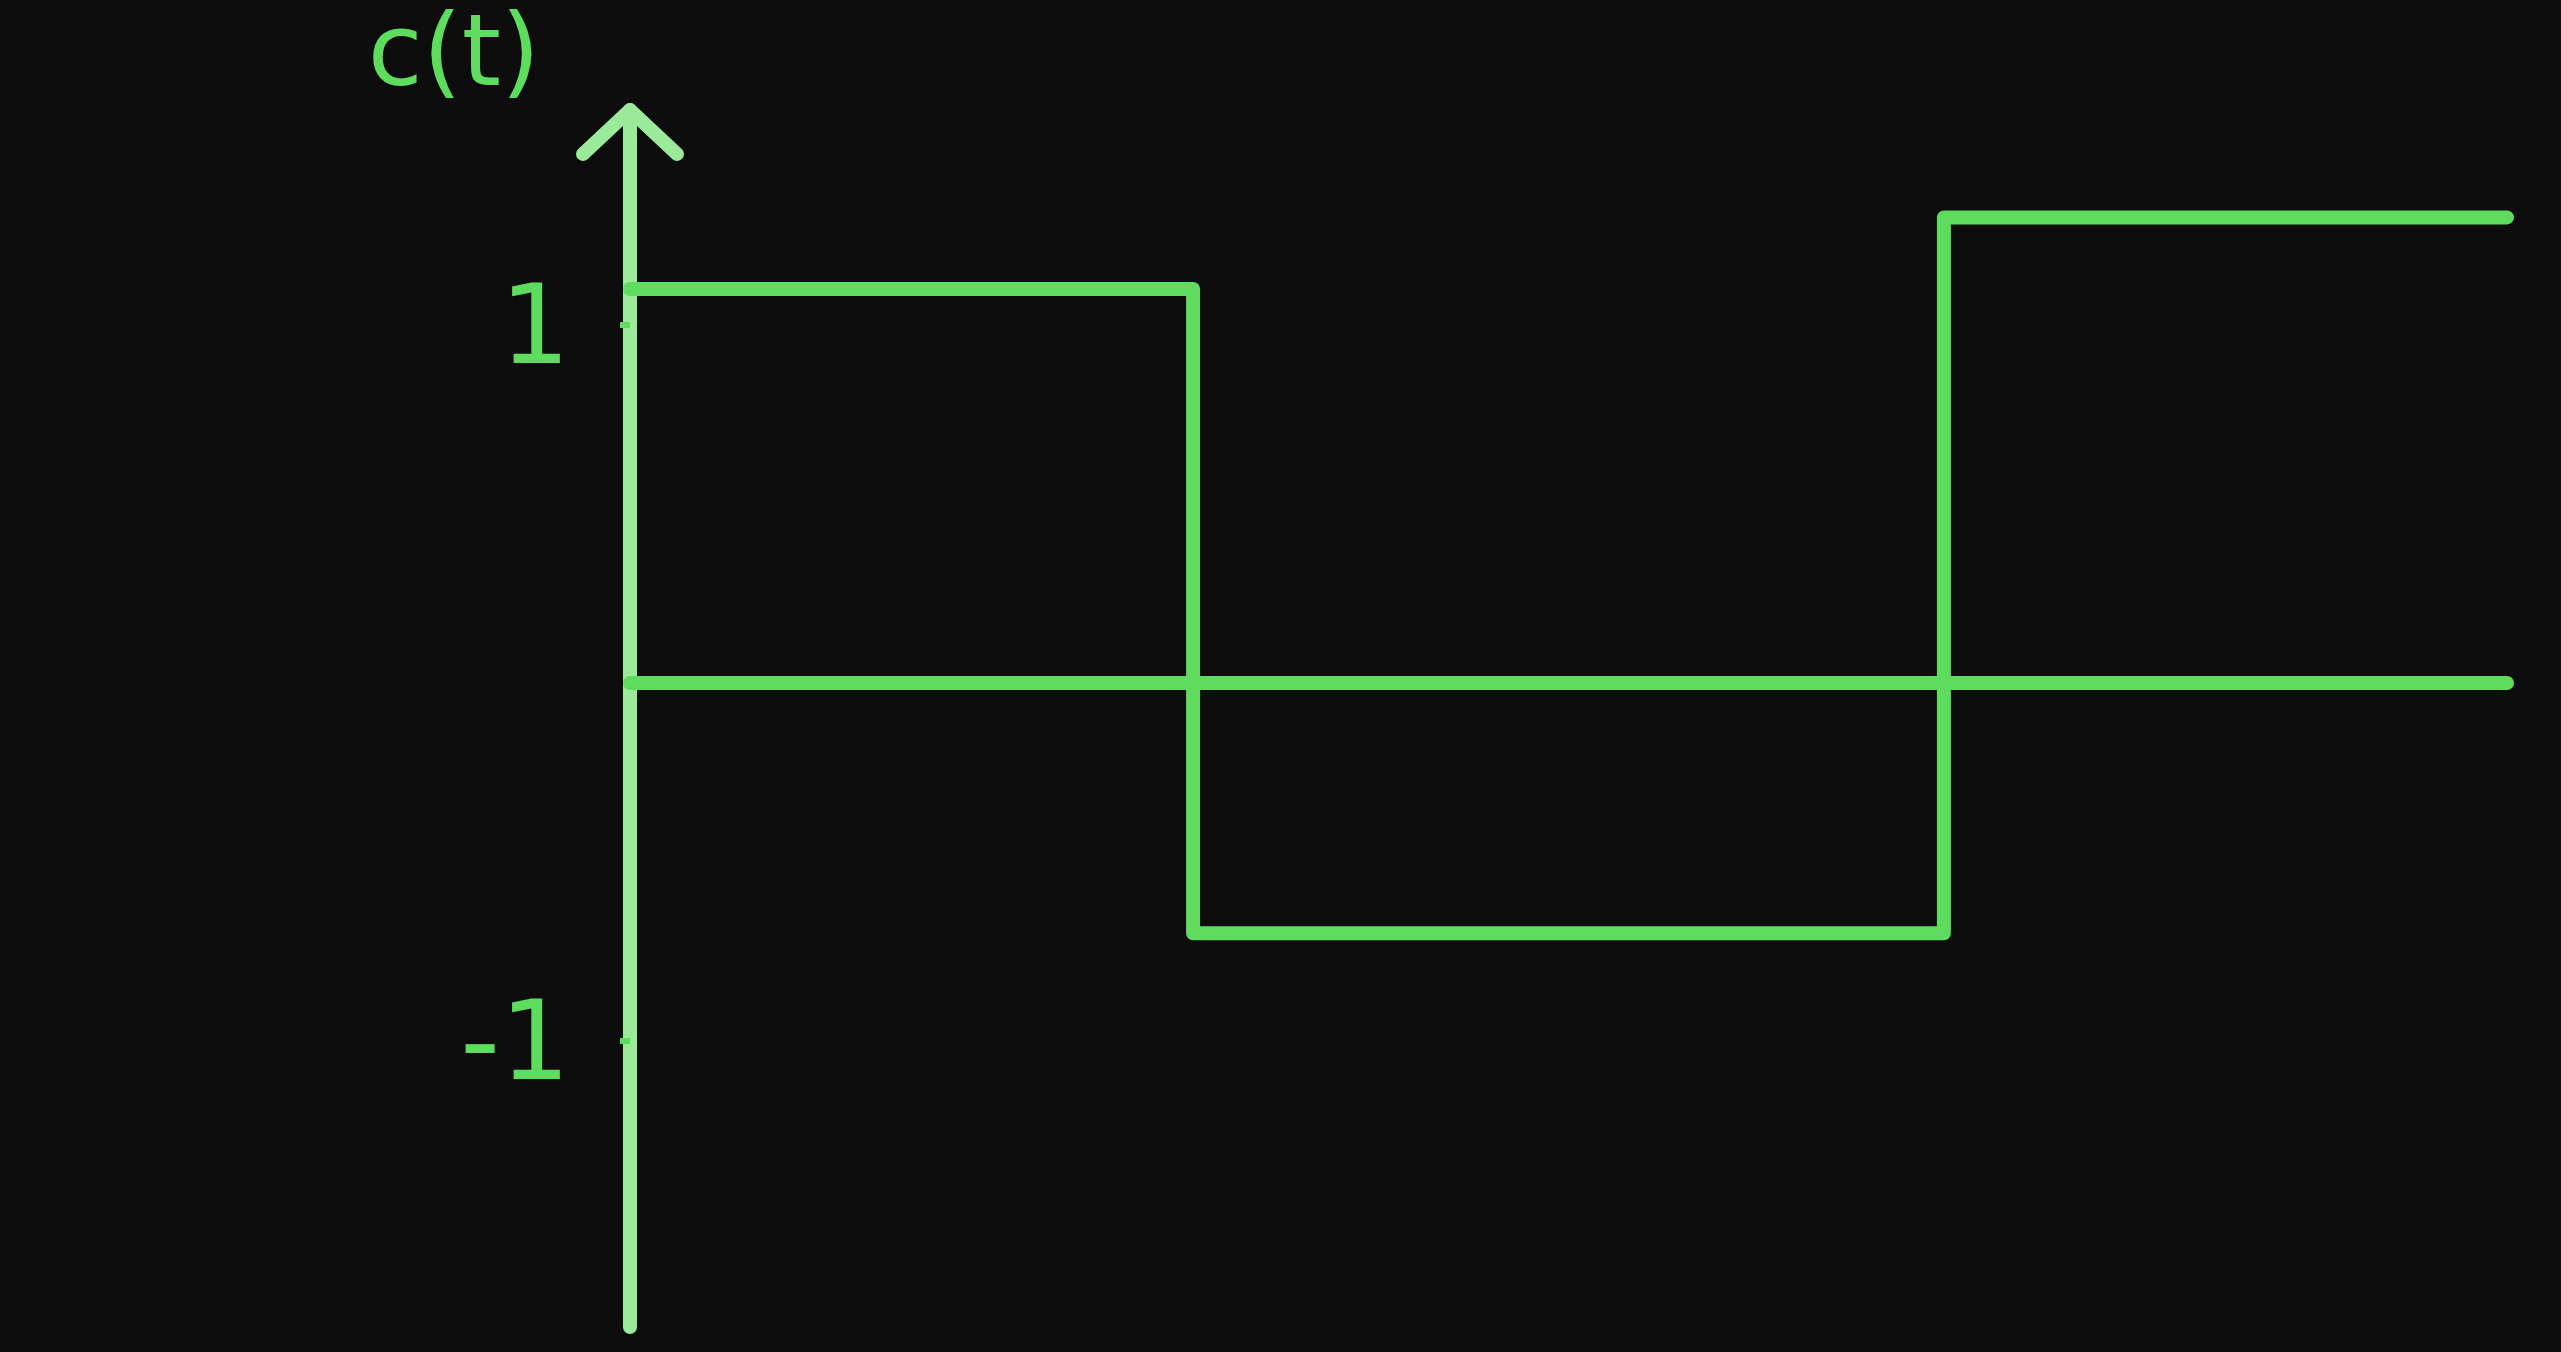 This screenshot has height=1352, width=2561. What do you see at coordinates (515, 1040) in the screenshot?
I see `y-tick-label: -1` at bounding box center [515, 1040].